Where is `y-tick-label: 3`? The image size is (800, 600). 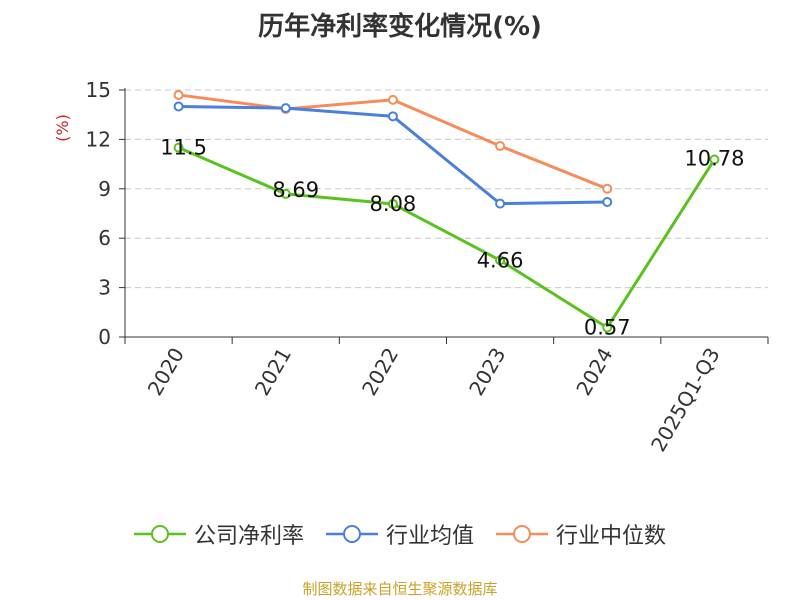
y-tick-label: 3 is located at coordinates (104, 288).